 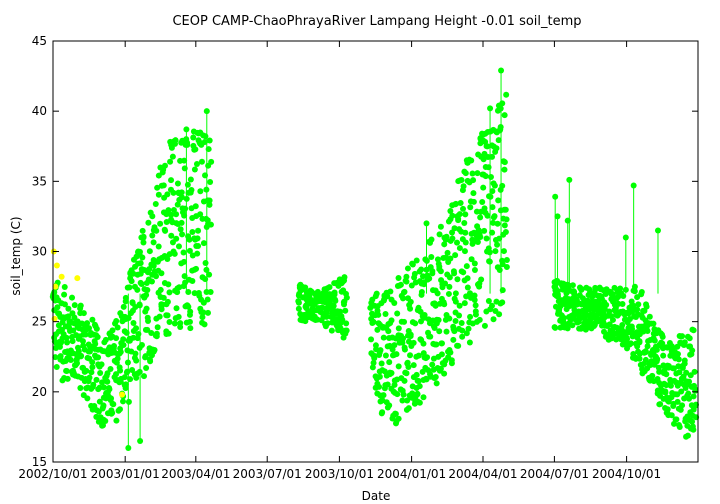 What do you see at coordinates (411, 474) in the screenshot?
I see `x-tick-label: 2004/01/01` at bounding box center [411, 474].